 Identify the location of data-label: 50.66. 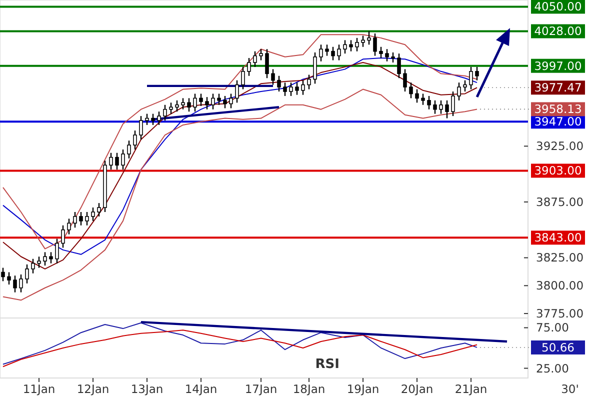
(558, 347).